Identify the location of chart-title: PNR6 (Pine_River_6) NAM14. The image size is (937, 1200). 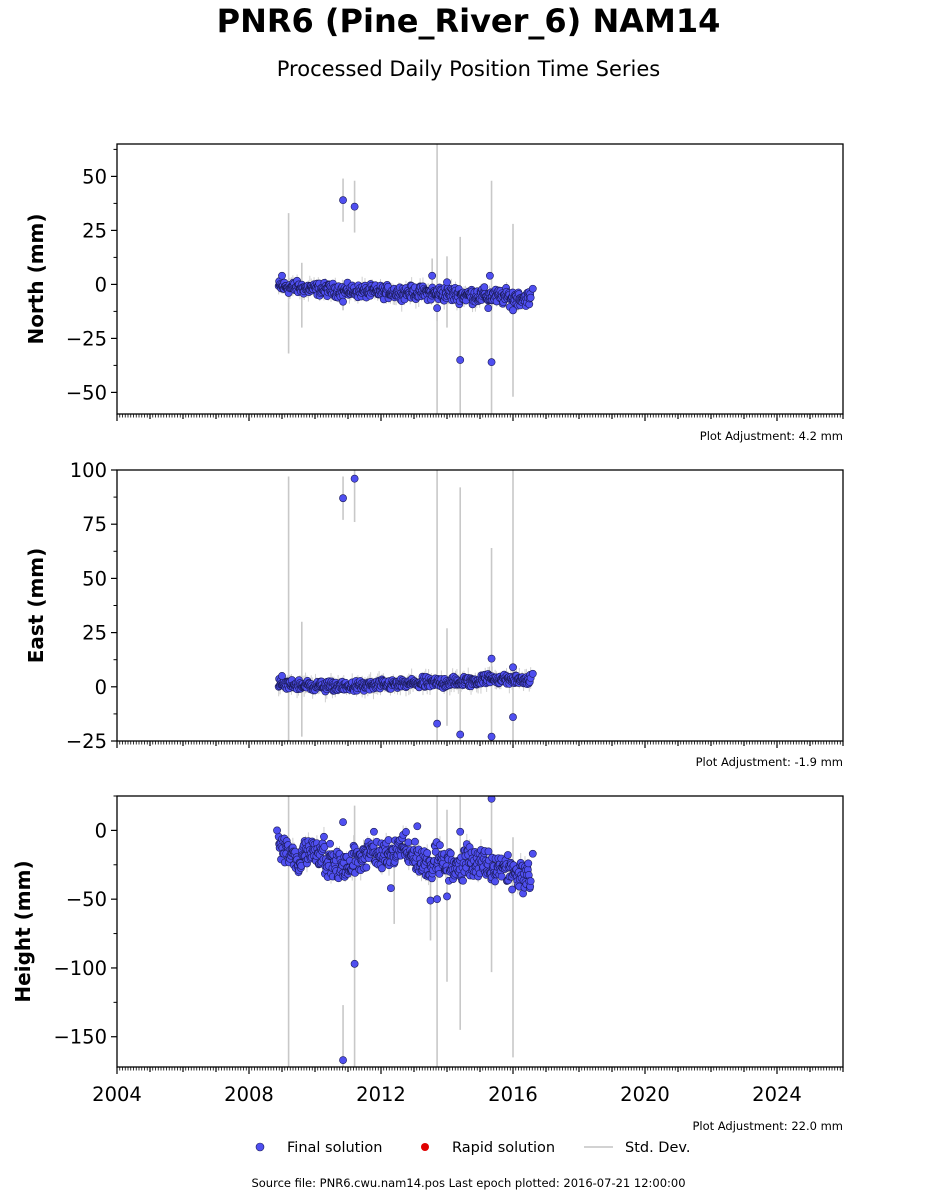
(468, 21).